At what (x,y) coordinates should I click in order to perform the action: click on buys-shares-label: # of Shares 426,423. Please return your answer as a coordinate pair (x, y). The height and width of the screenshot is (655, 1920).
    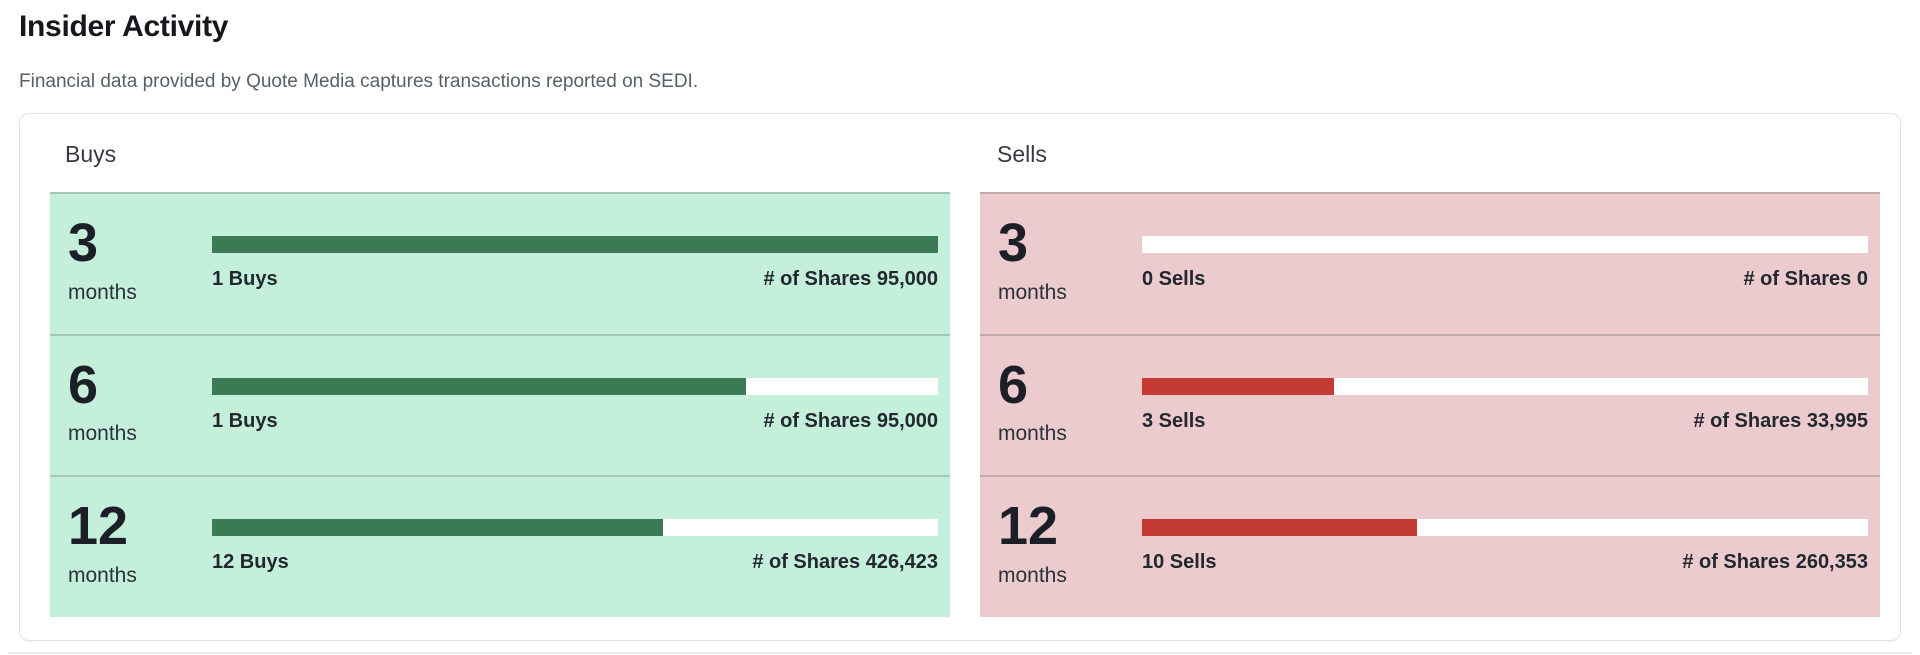
    Looking at the image, I should click on (845, 562).